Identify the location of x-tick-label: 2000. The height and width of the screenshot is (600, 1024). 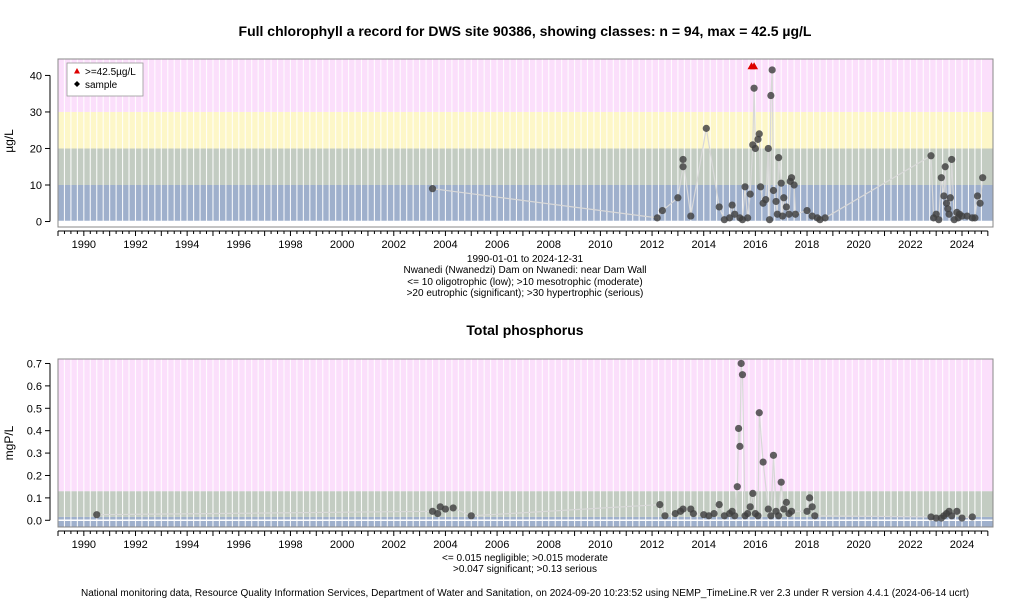
(342, 545).